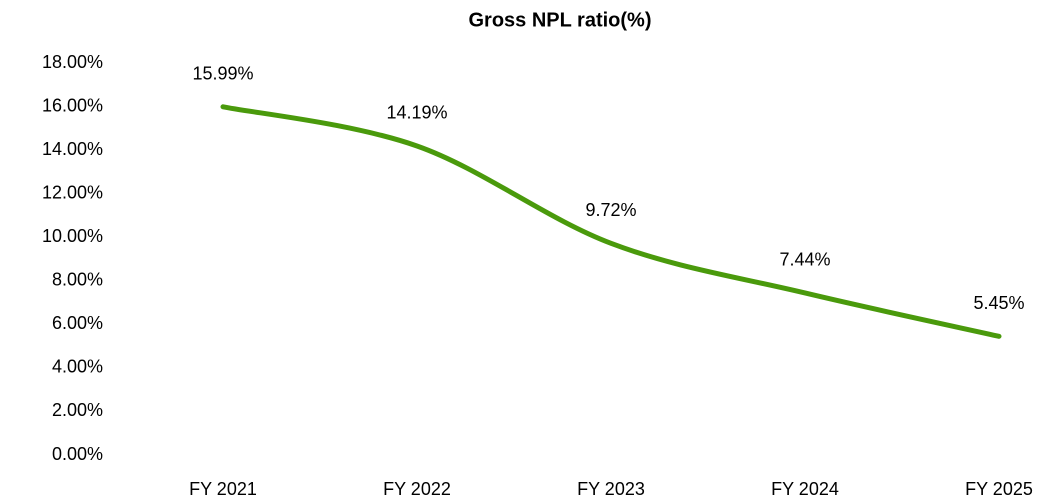  I want to click on y-tick-label: 0.00%, so click(77, 454).